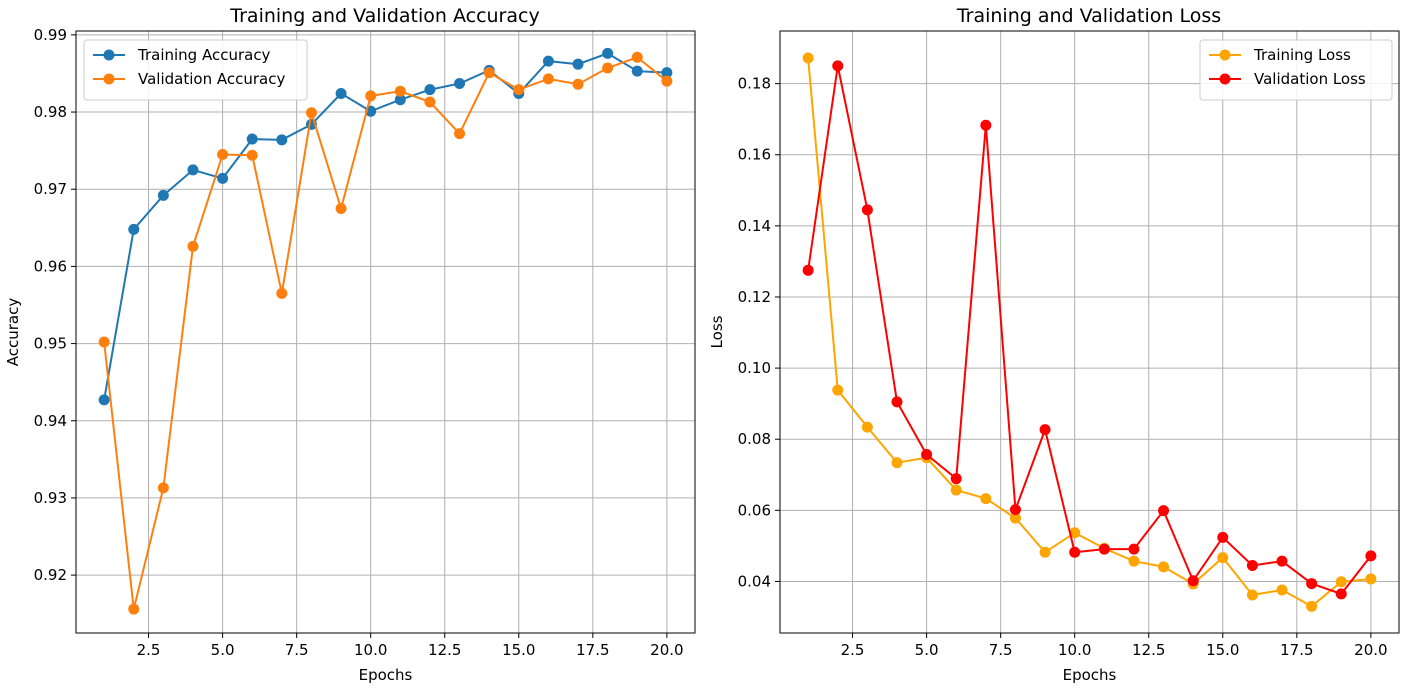 The image size is (1406, 692). I want to click on legend: Training Accuracy Validation Accuracy, so click(195, 70).